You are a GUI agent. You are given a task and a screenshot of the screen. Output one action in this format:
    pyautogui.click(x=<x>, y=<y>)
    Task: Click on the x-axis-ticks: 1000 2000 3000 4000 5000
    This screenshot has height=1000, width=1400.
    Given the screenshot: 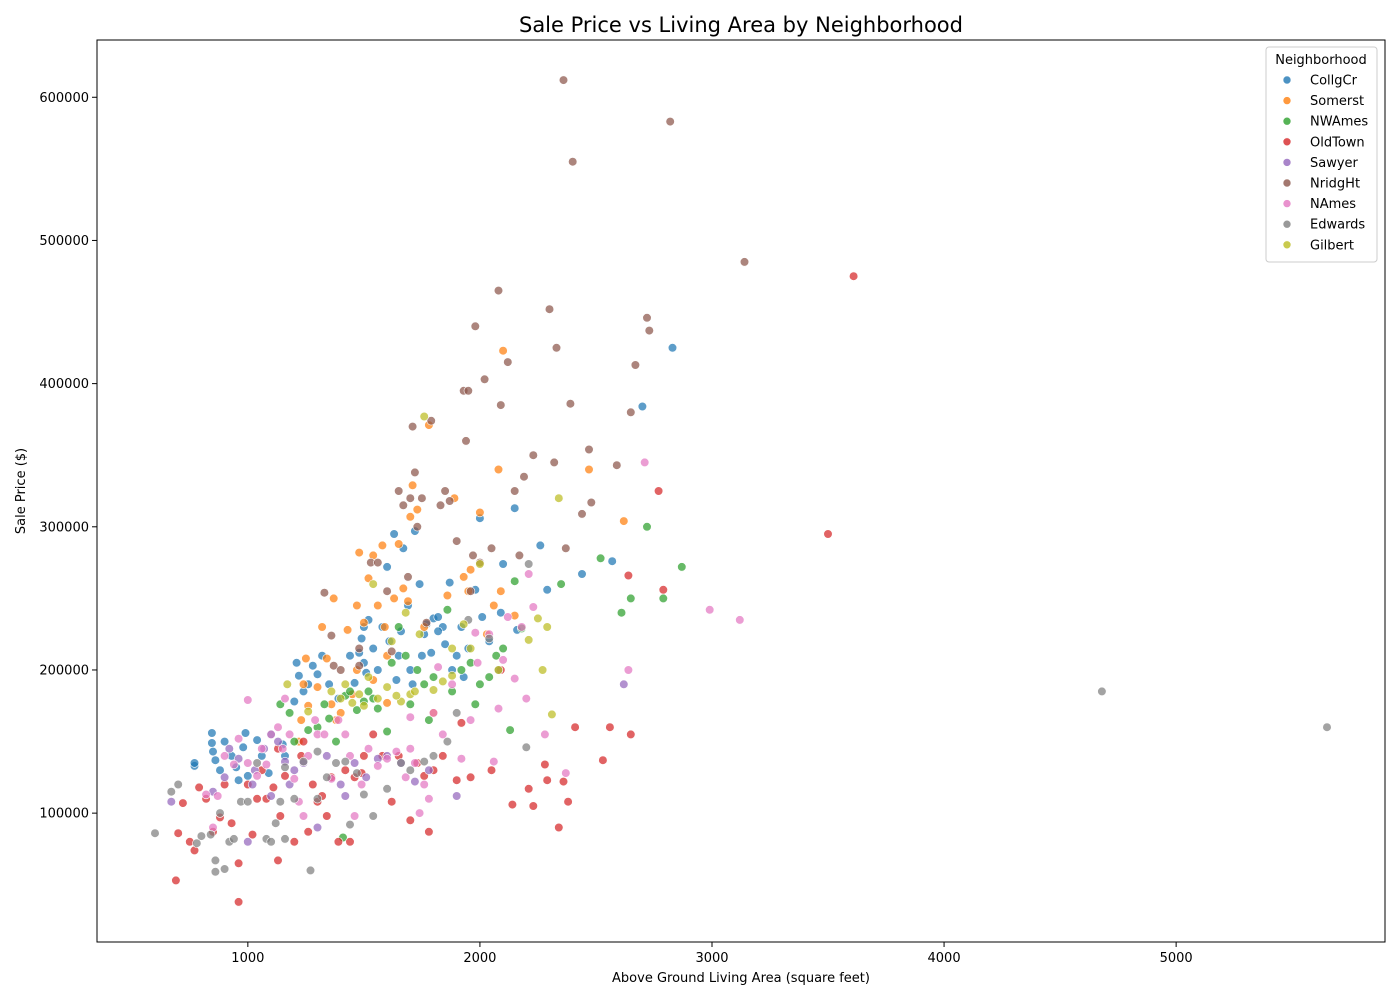 What is the action you would take?
    pyautogui.click(x=712, y=954)
    